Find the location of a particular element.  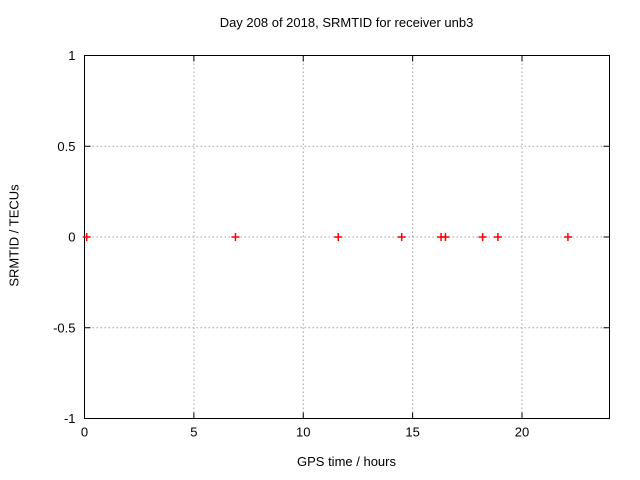

y-tick-label: 0.5 is located at coordinates (66, 146).